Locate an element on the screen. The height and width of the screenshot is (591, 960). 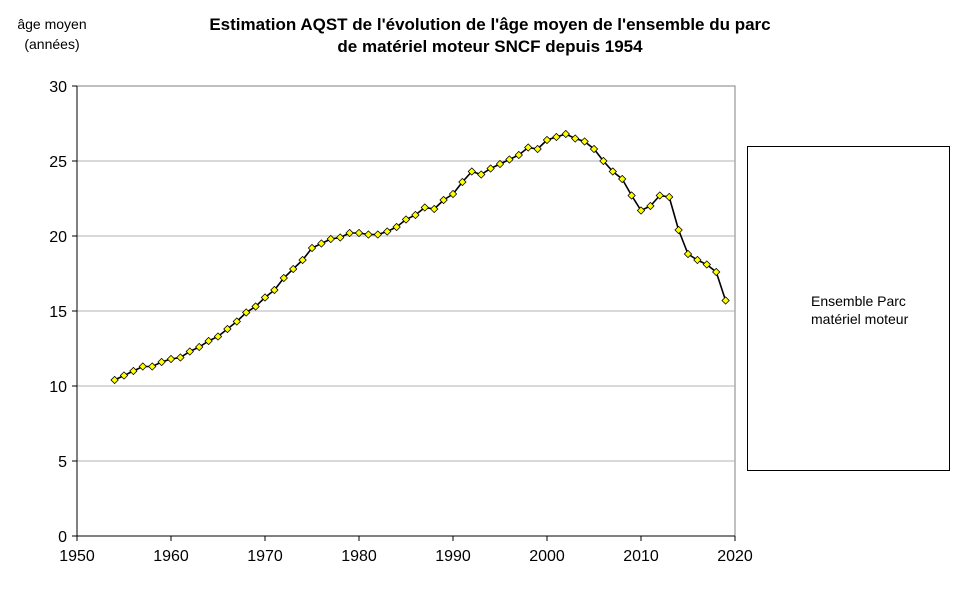
data-point-2004 is located at coordinates (584, 141).